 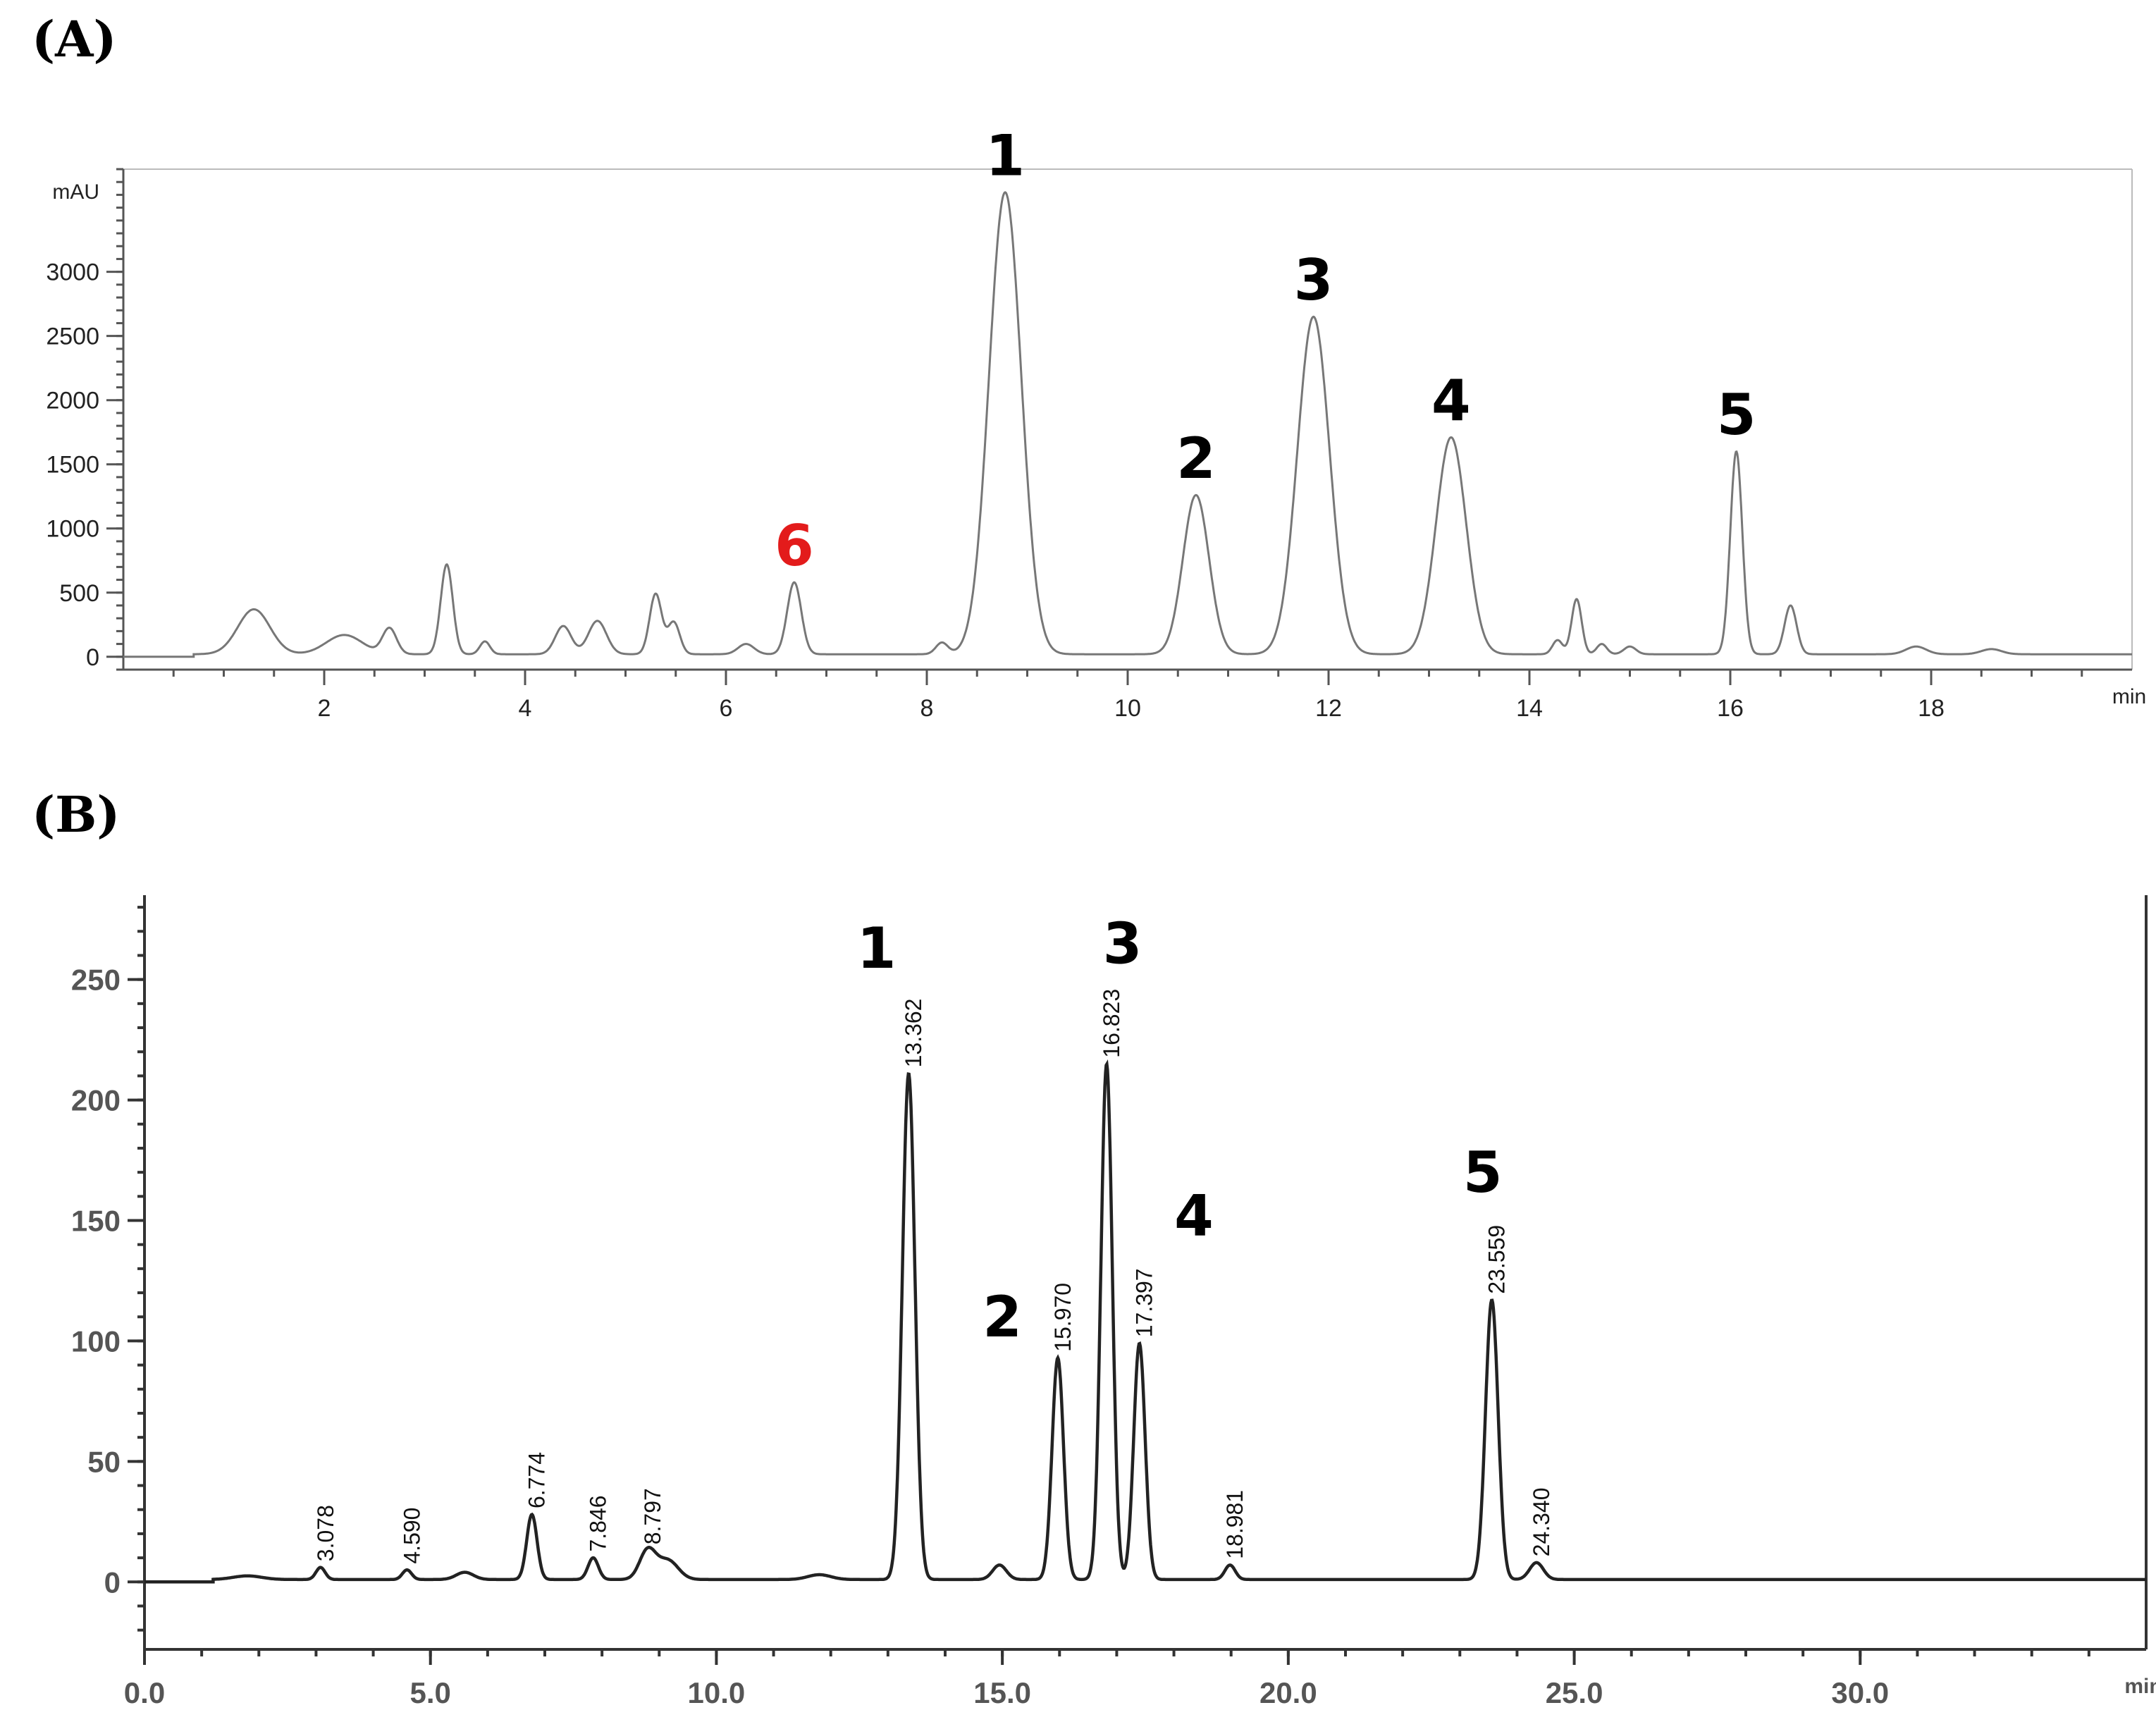 What do you see at coordinates (72, 337) in the screenshot?
I see `y-tick-label: 2500` at bounding box center [72, 337].